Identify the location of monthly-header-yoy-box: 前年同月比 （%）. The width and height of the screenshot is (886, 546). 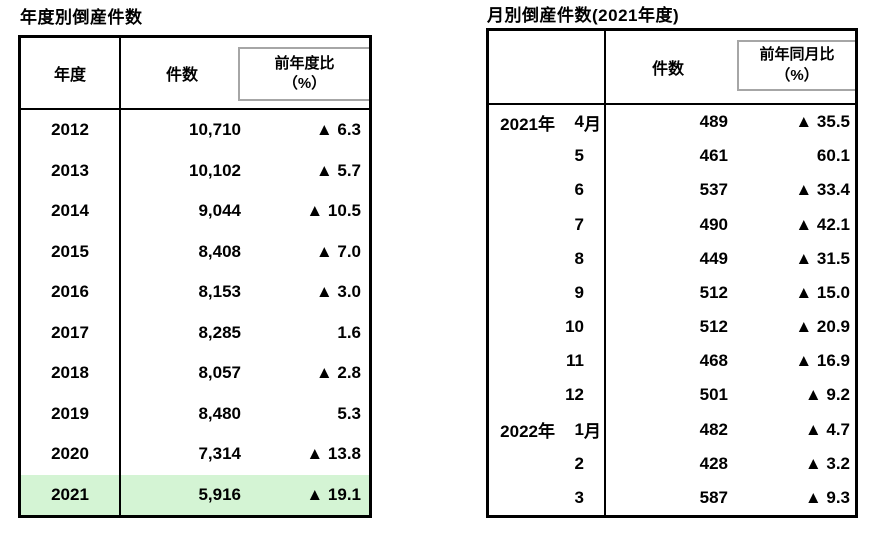
(796, 65).